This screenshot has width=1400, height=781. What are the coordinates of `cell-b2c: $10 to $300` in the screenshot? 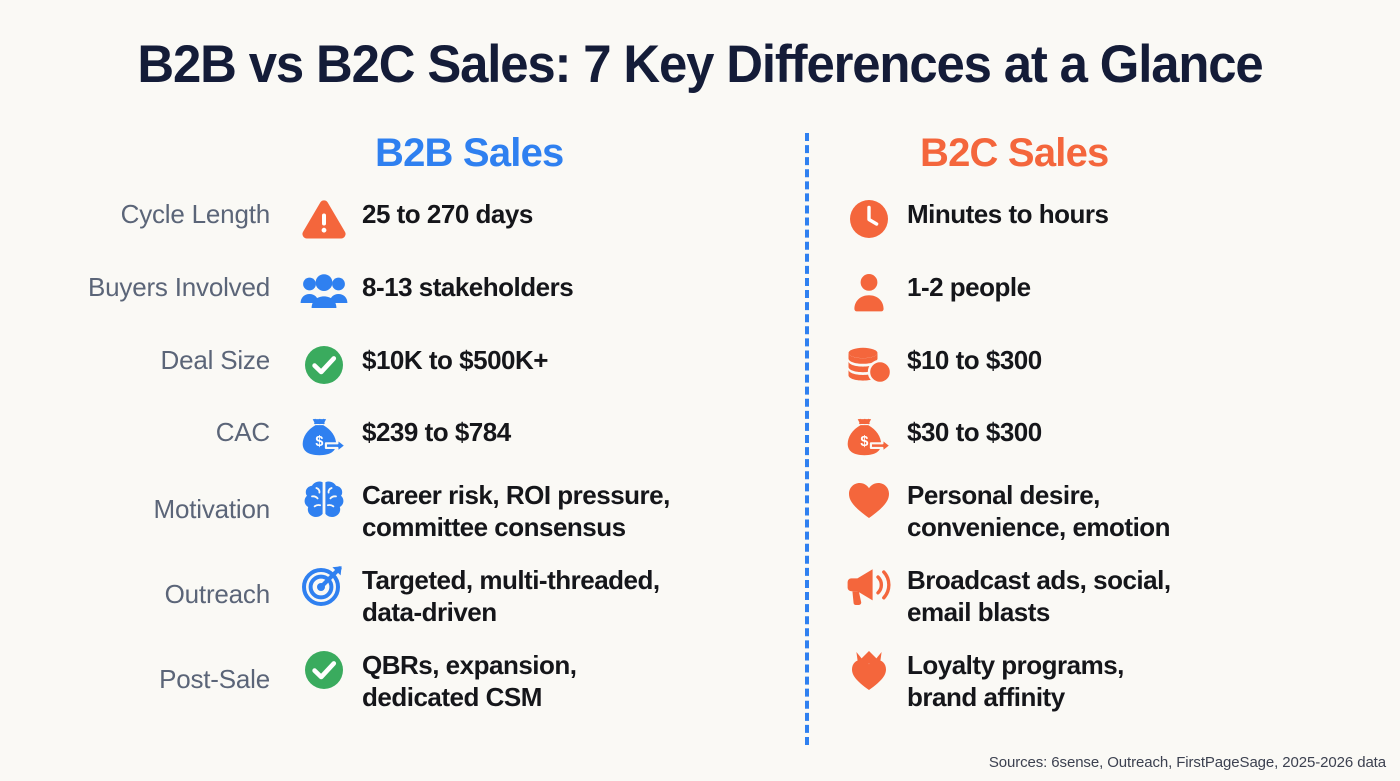 It's located at (943, 365).